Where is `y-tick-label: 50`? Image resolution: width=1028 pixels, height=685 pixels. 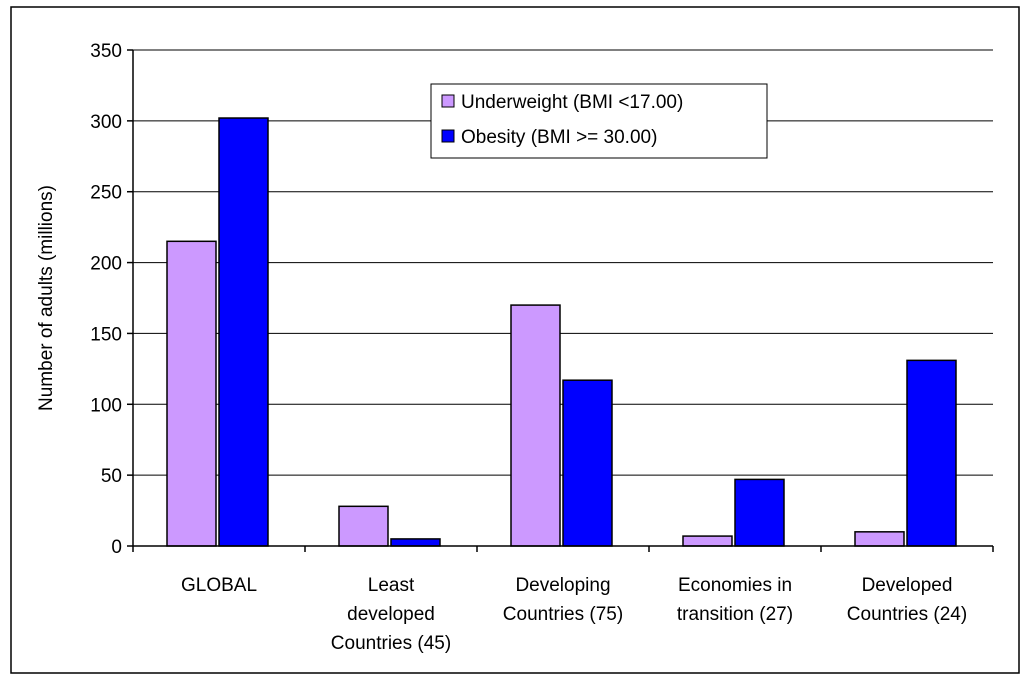
y-tick-label: 50 is located at coordinates (111, 476).